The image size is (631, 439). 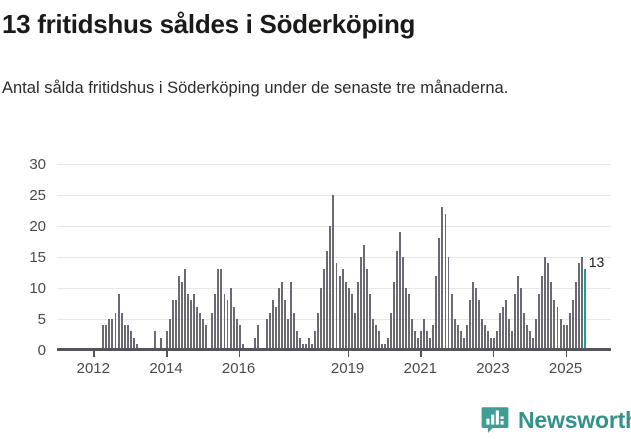 What do you see at coordinates (37, 288) in the screenshot?
I see `y-tick-label: 10` at bounding box center [37, 288].